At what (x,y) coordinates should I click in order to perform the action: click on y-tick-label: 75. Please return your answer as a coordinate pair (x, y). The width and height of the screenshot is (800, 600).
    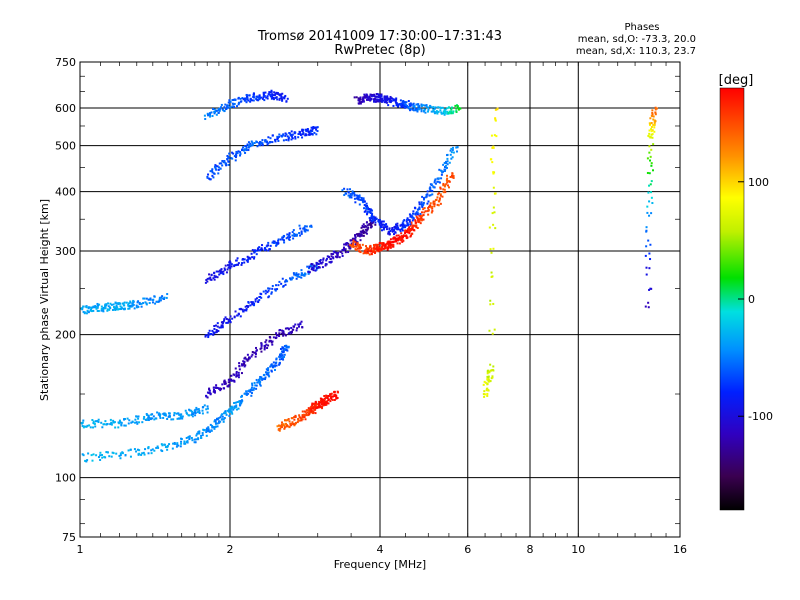
    Looking at the image, I should click on (69, 537).